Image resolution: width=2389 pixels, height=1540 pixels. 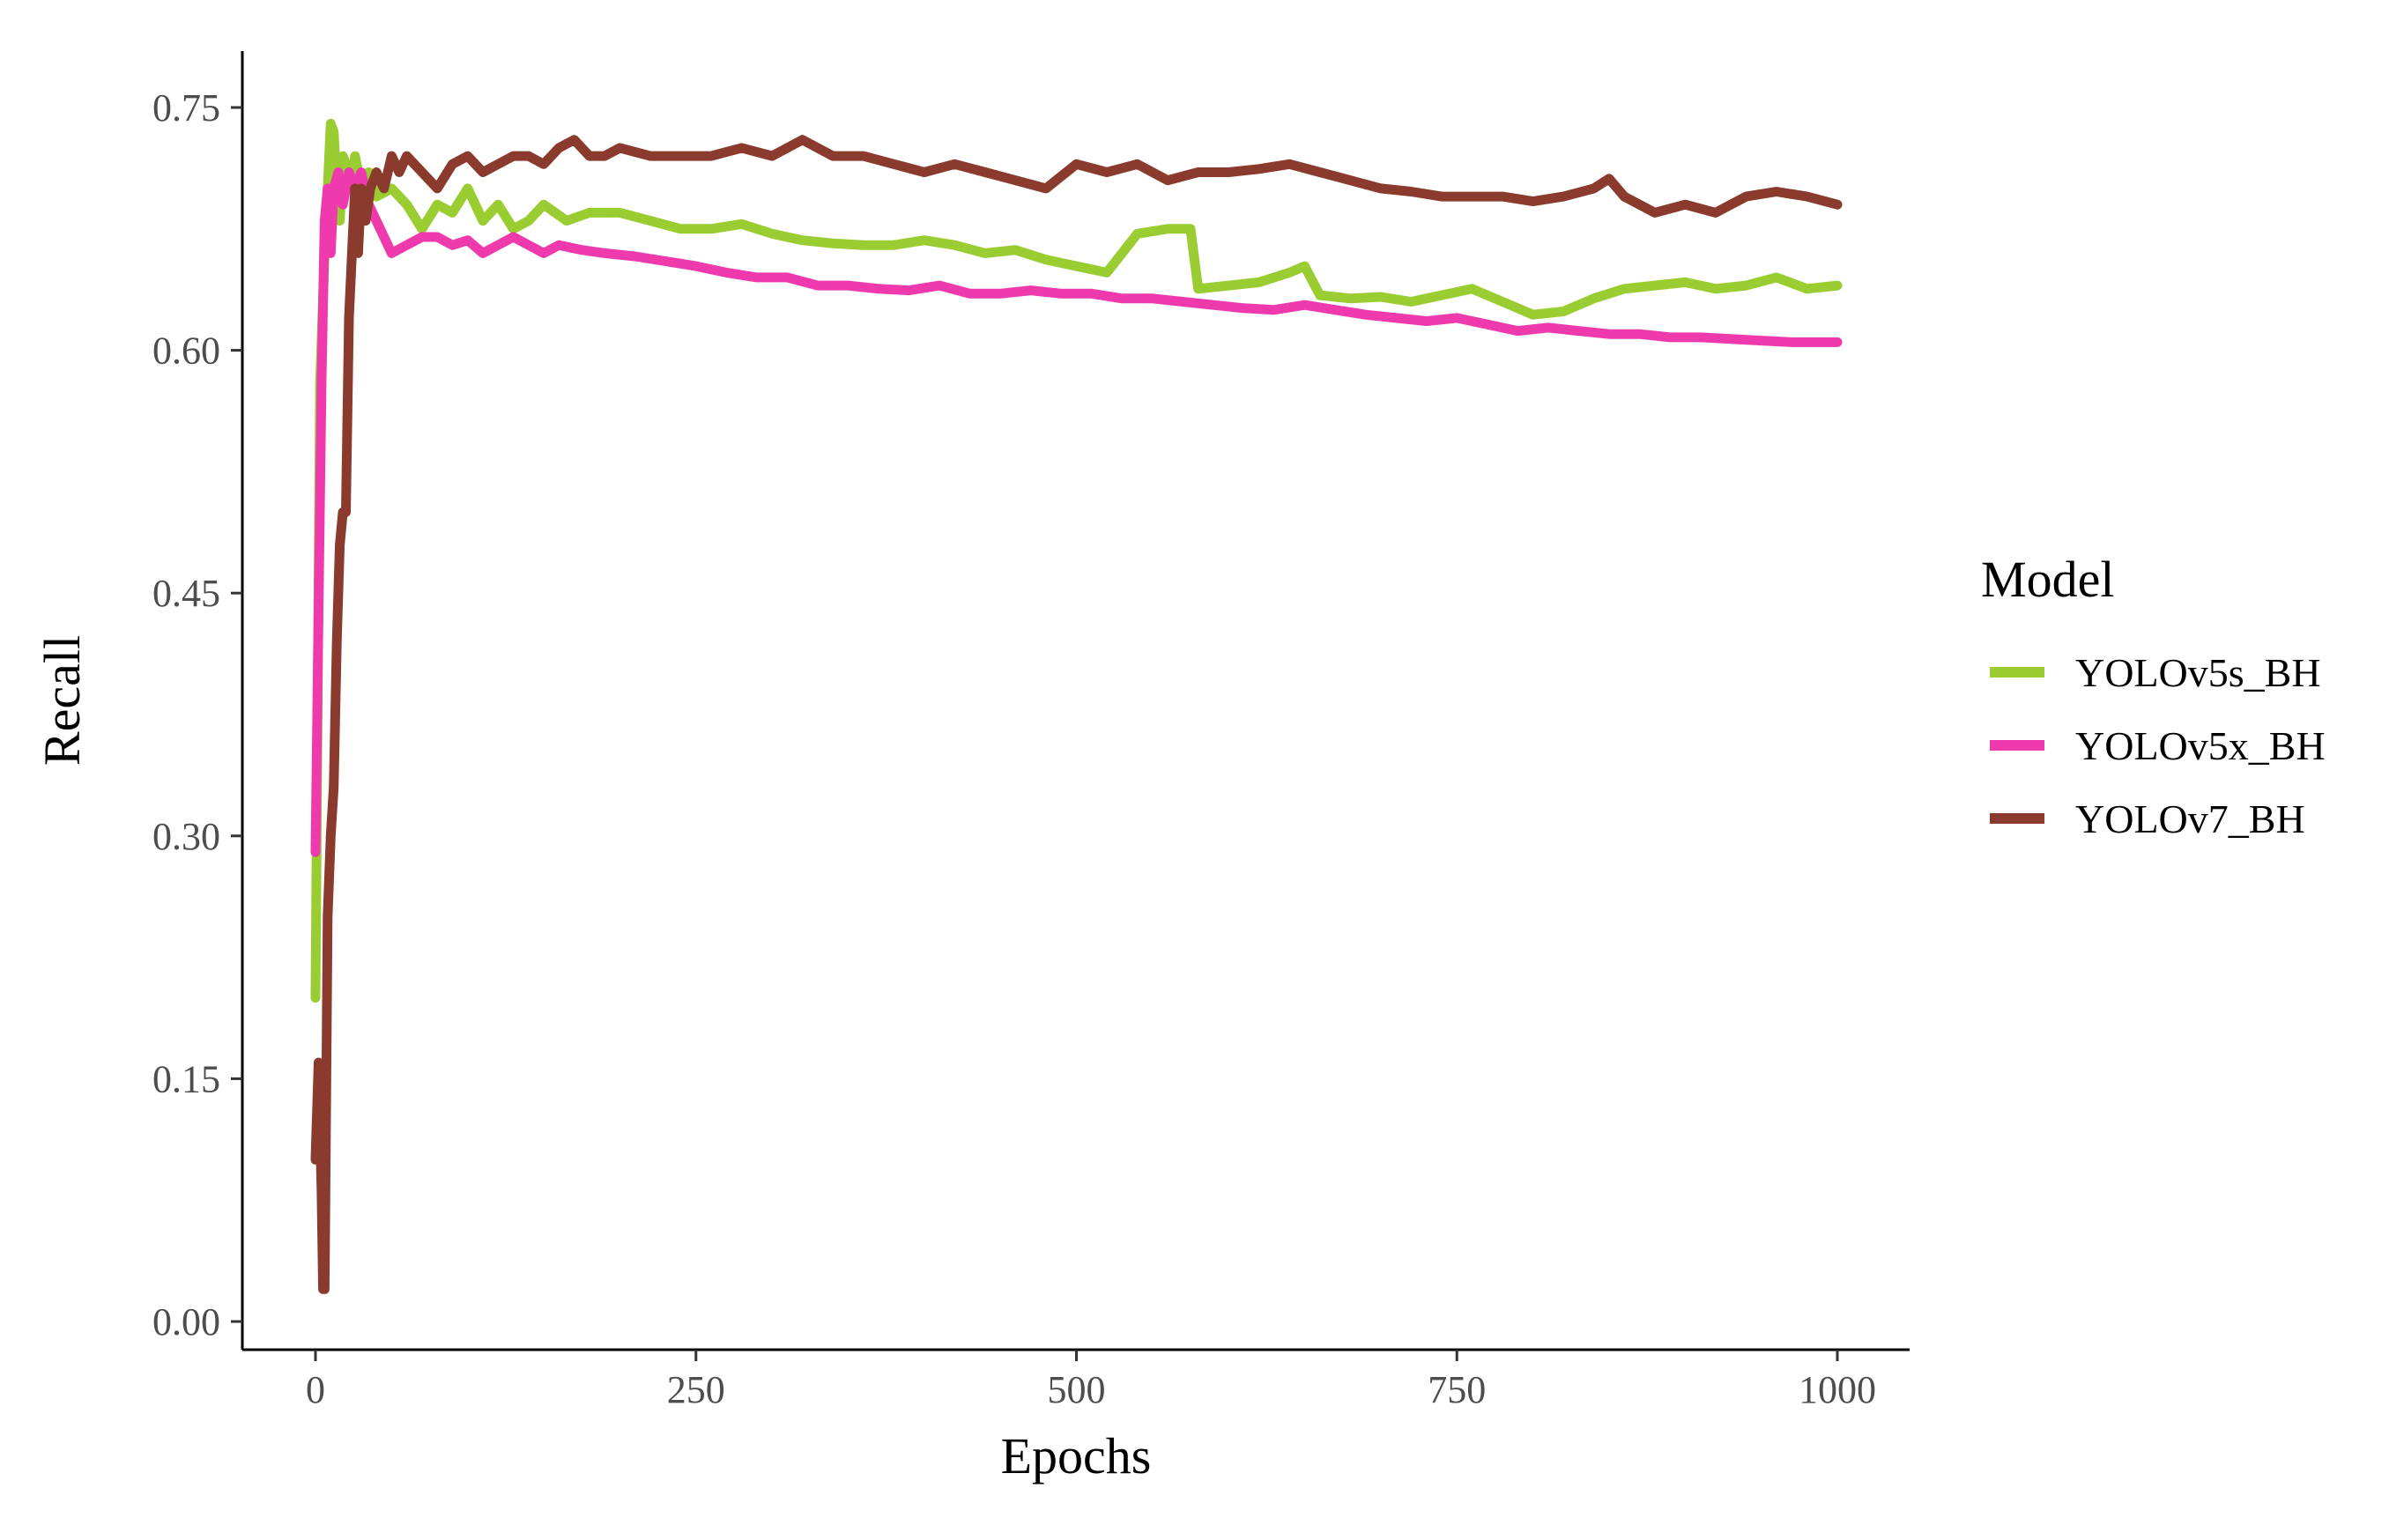 I want to click on x-ticks: 0 250 500 750 1000, so click(x=1091, y=1381).